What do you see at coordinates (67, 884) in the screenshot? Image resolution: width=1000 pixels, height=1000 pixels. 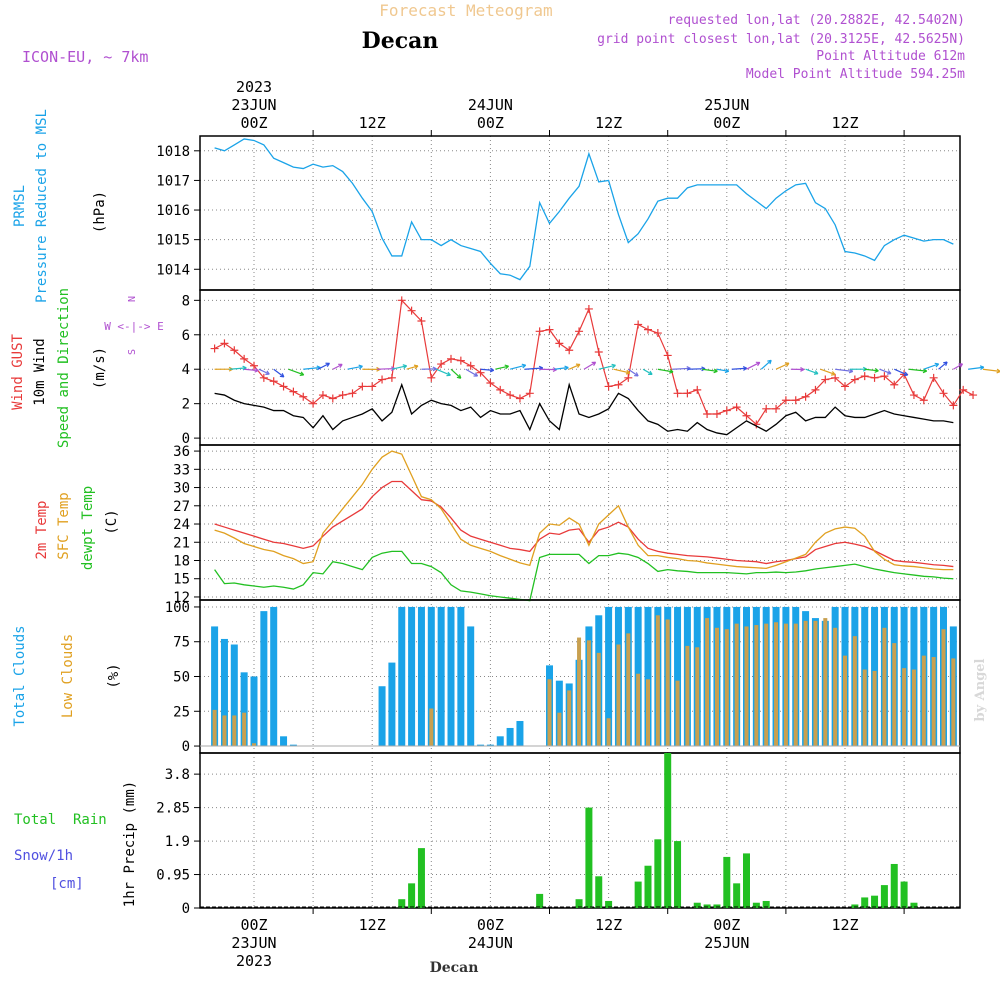 I see `precip-label-snow-unit: [cm]` at bounding box center [67, 884].